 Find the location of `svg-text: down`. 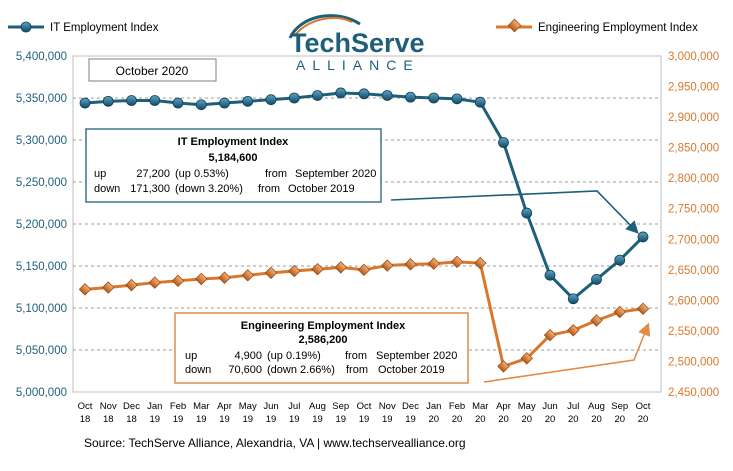

svg-text: down is located at coordinates (198, 370).